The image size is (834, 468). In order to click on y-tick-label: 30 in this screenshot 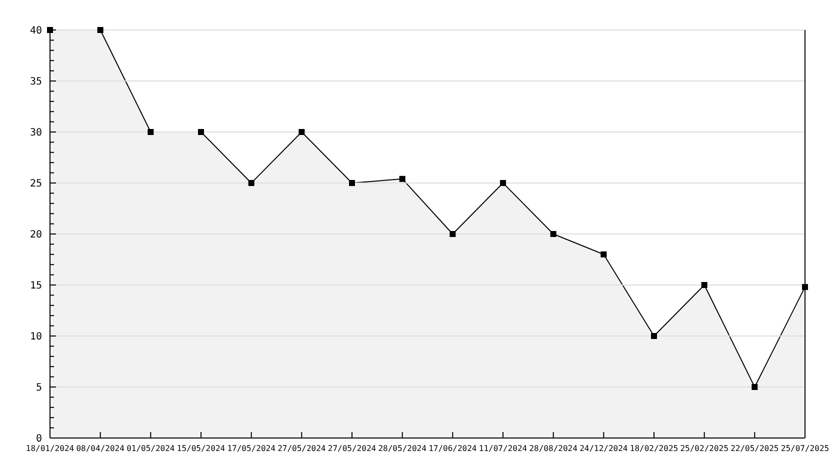, I will do `click(36, 133)`.